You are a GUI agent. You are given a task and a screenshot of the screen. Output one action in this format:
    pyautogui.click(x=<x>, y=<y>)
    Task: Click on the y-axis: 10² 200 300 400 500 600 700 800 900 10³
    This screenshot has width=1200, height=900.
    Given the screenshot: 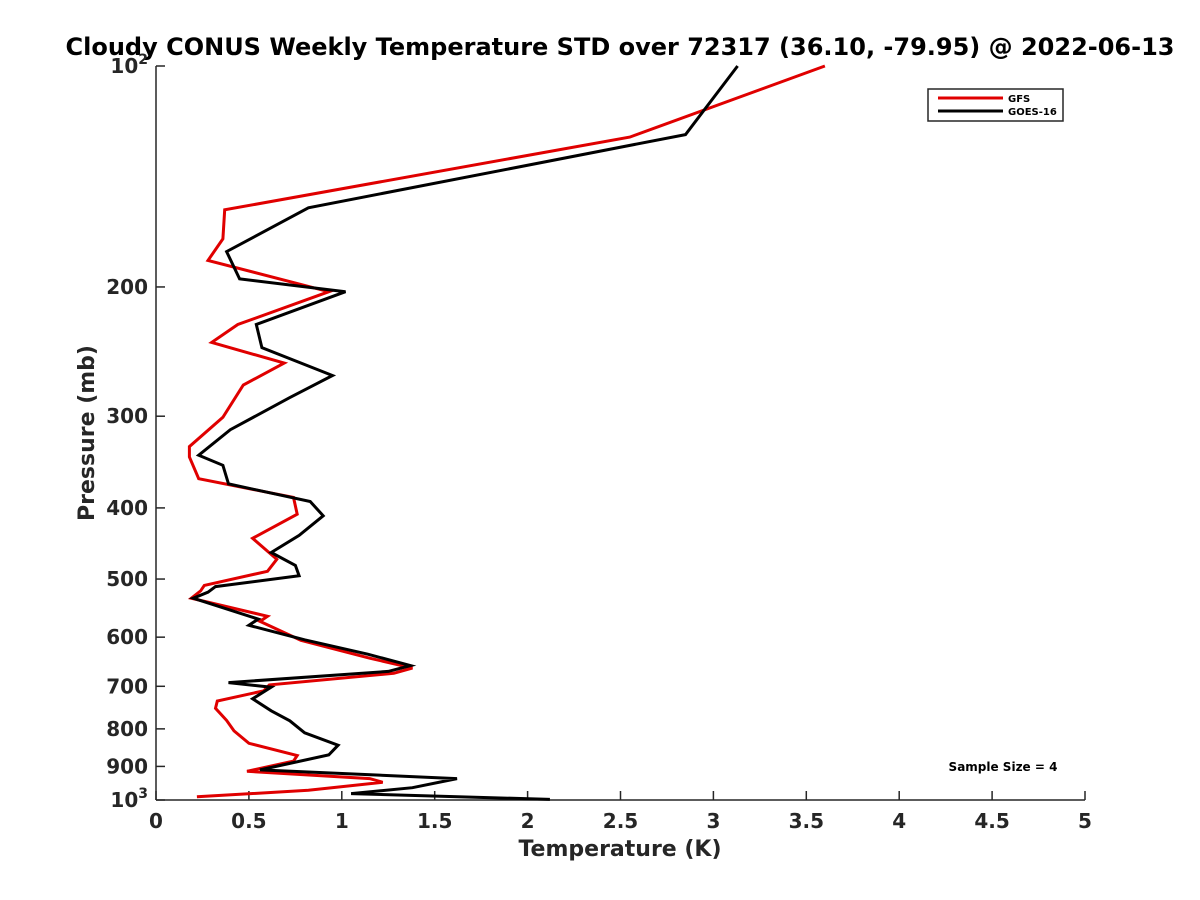 What is the action you would take?
    pyautogui.click(x=135, y=432)
    